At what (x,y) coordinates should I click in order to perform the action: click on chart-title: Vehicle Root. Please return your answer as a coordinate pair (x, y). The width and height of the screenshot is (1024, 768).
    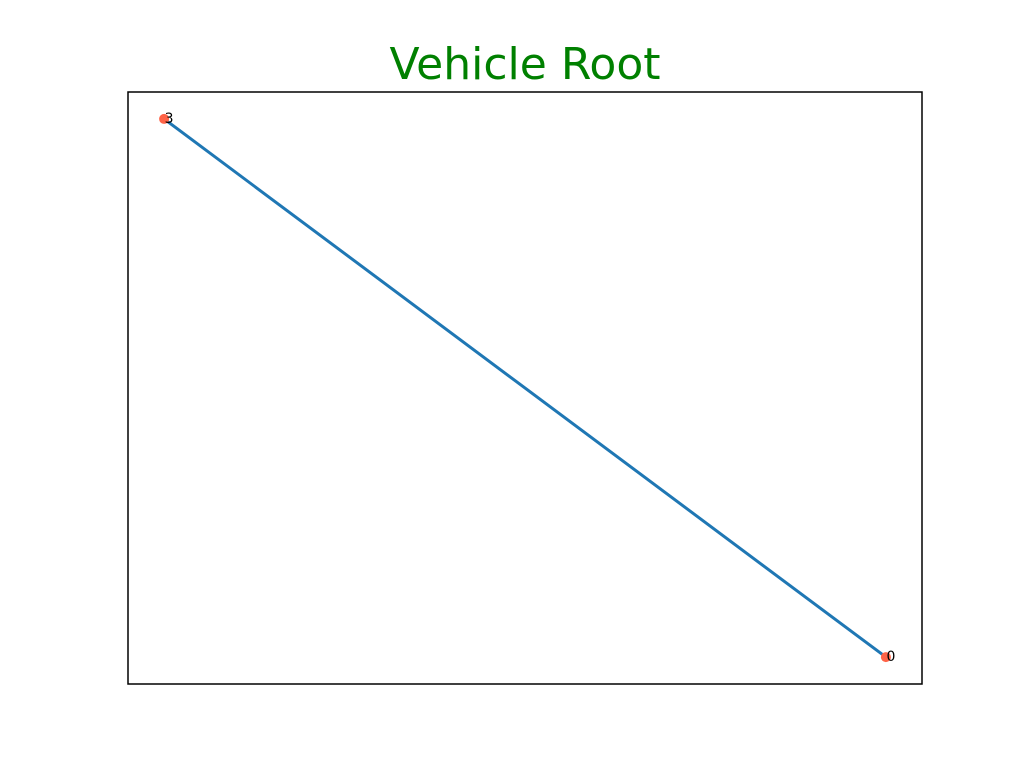
    Looking at the image, I should click on (524, 64).